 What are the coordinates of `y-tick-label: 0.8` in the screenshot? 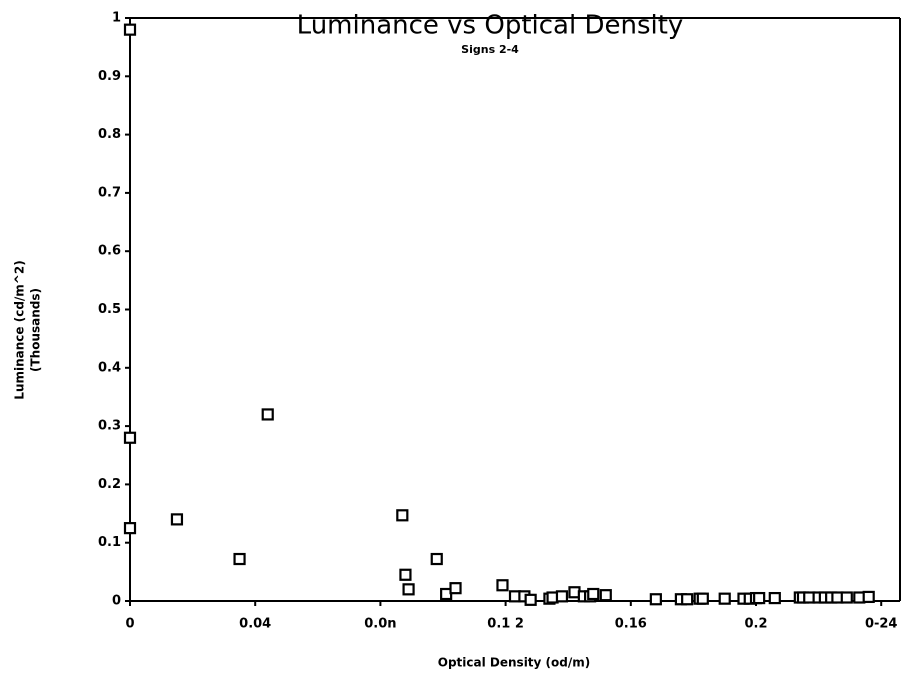 It's located at (109, 134).